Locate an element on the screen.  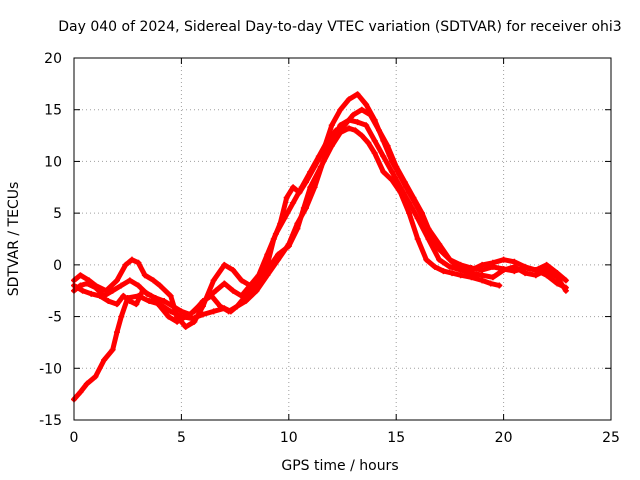
x-tick-labels: 0 5 10 15 20 25 is located at coordinates (345, 438).